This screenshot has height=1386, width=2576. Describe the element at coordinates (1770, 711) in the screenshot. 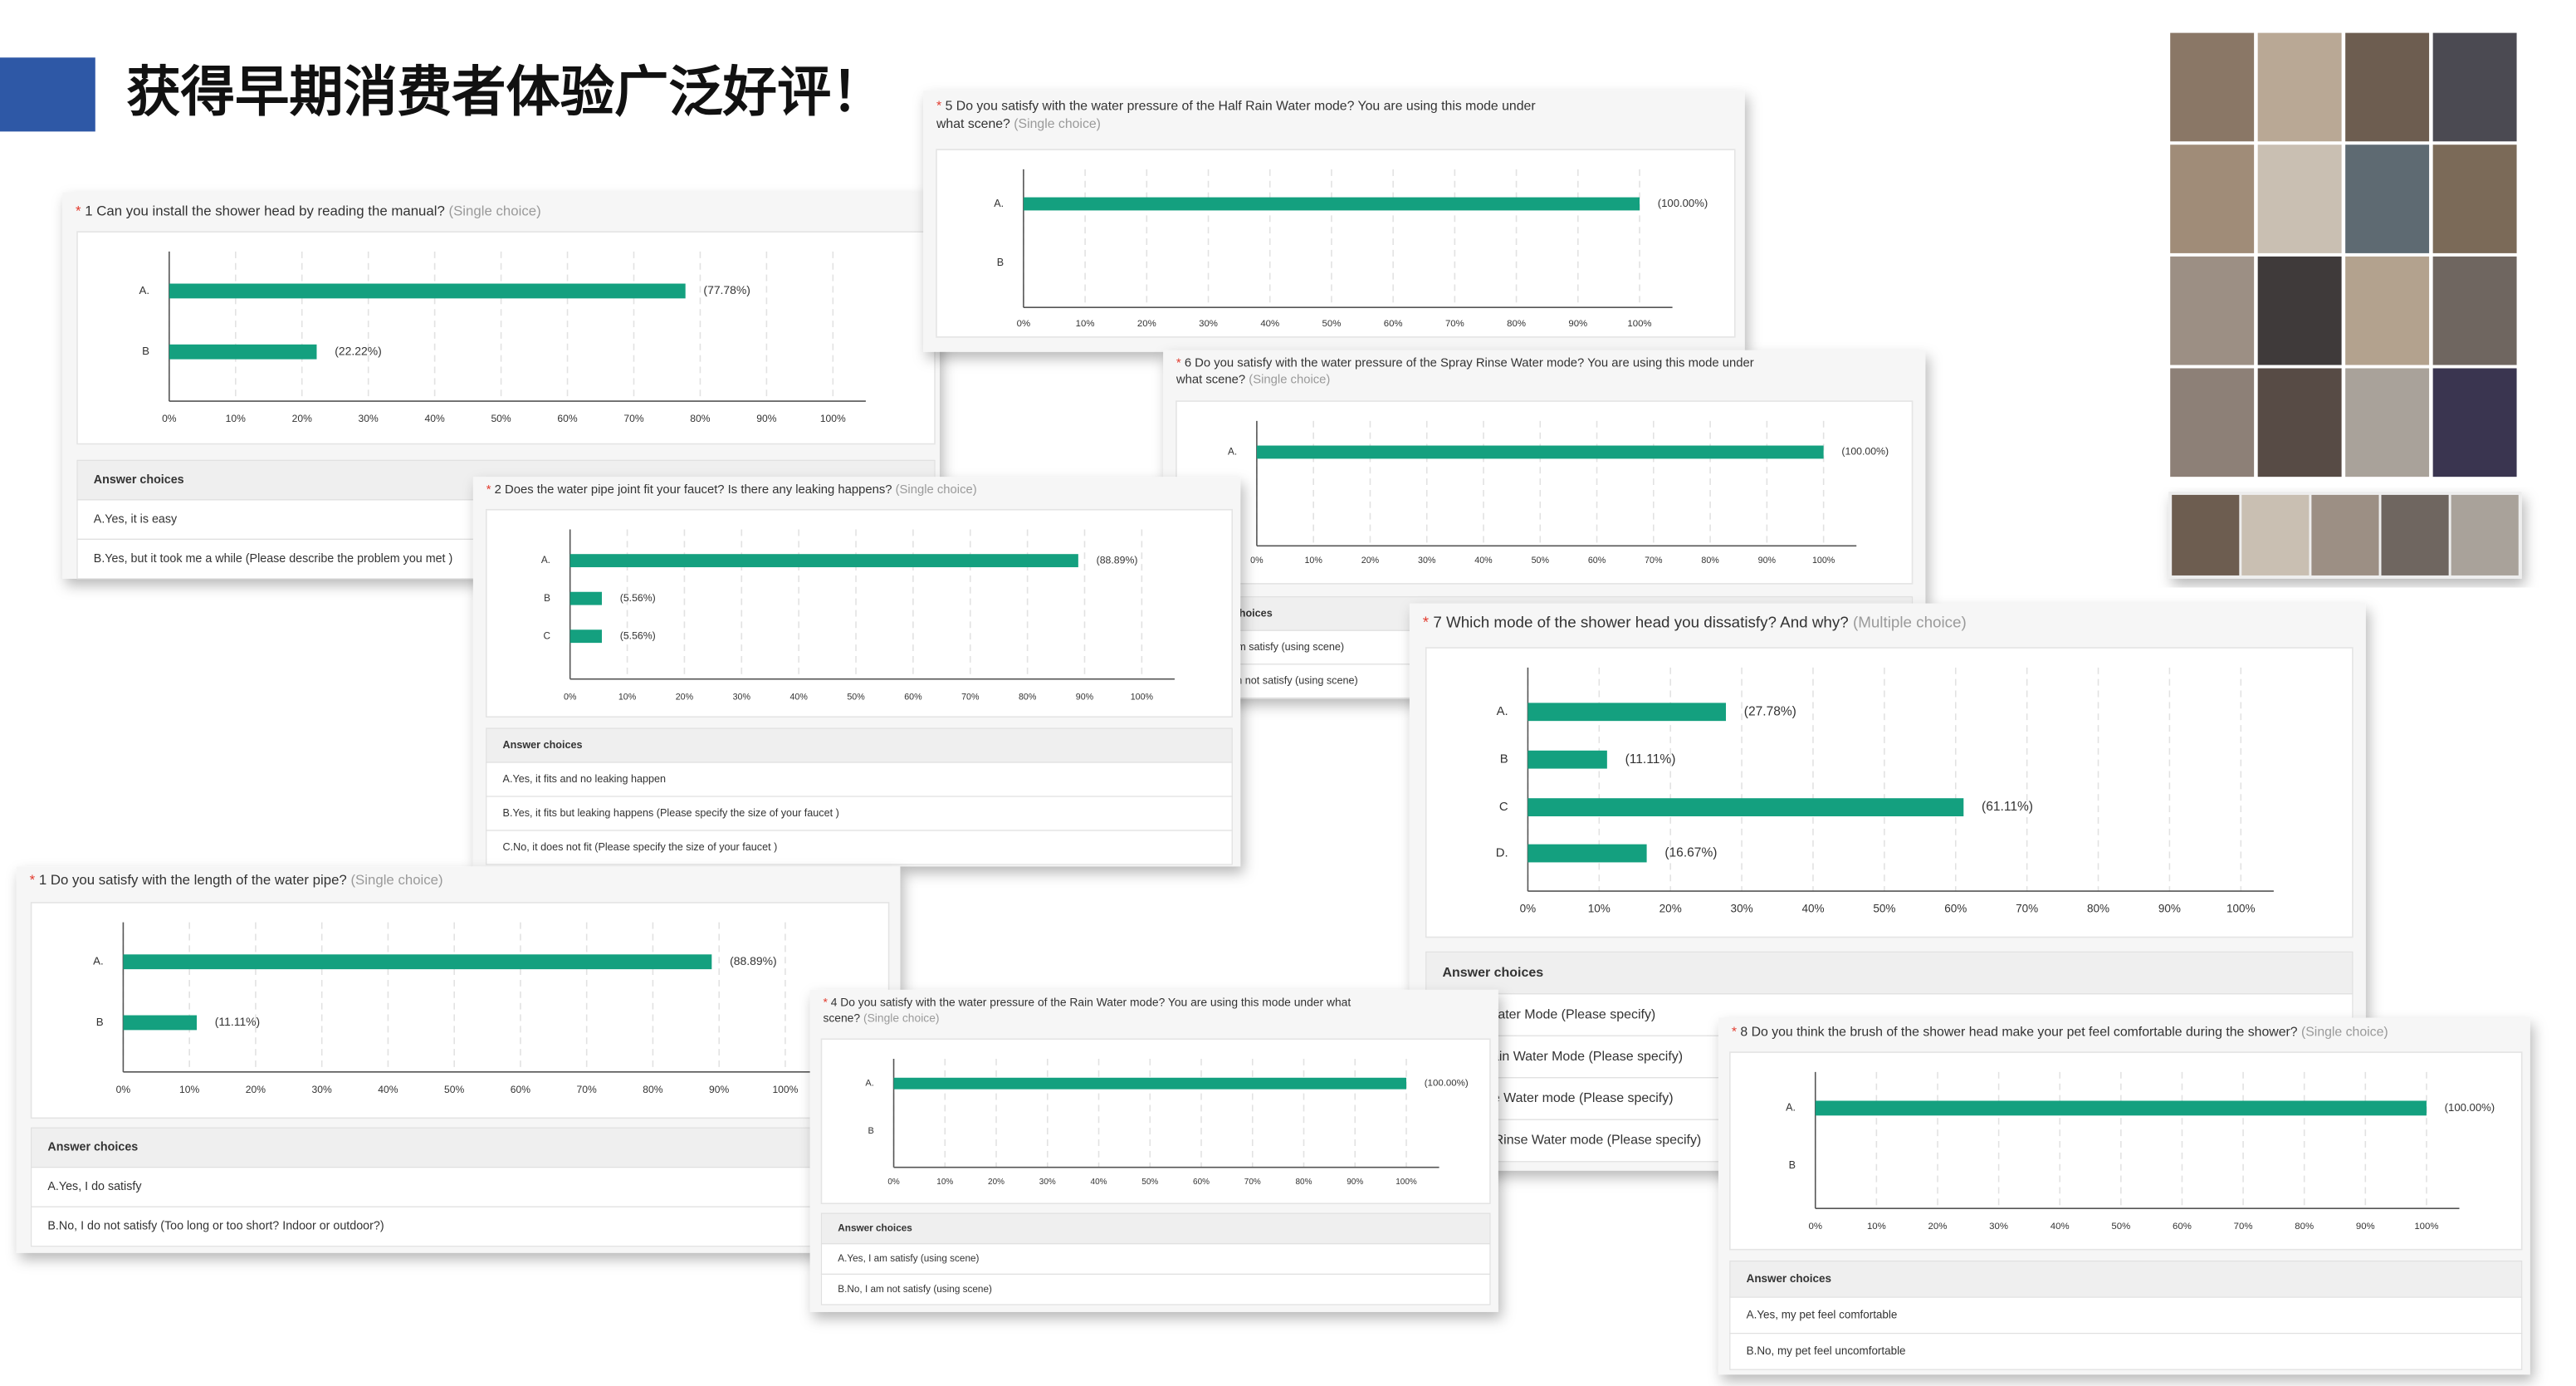

I see `value-label: (27.78%)` at that location.